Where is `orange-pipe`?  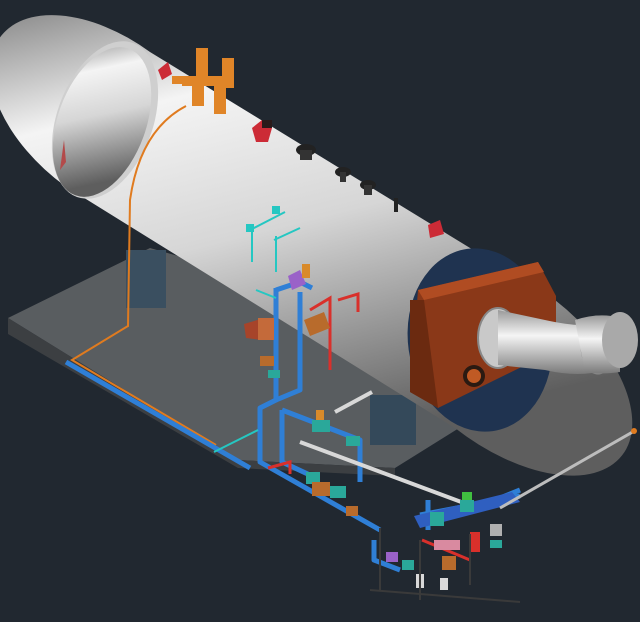
orange-pipe is located at coordinates (143, 275).